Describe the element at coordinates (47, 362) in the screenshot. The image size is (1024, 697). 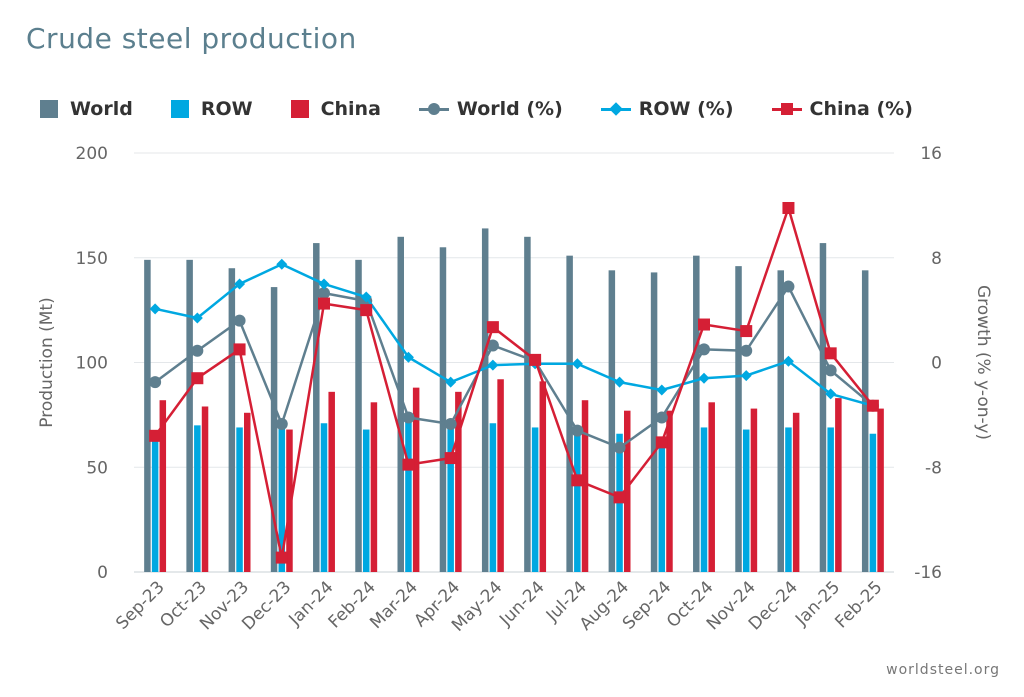
I see `y-axis-label: Production (Mt)` at that location.